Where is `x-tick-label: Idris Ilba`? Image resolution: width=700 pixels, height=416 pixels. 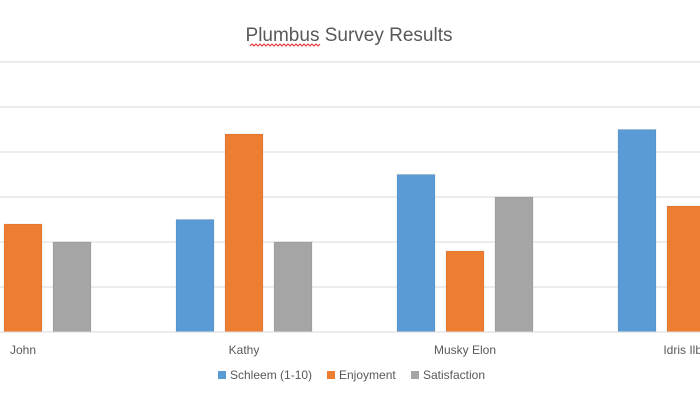 x-tick-label: Idris Ilba is located at coordinates (681, 350).